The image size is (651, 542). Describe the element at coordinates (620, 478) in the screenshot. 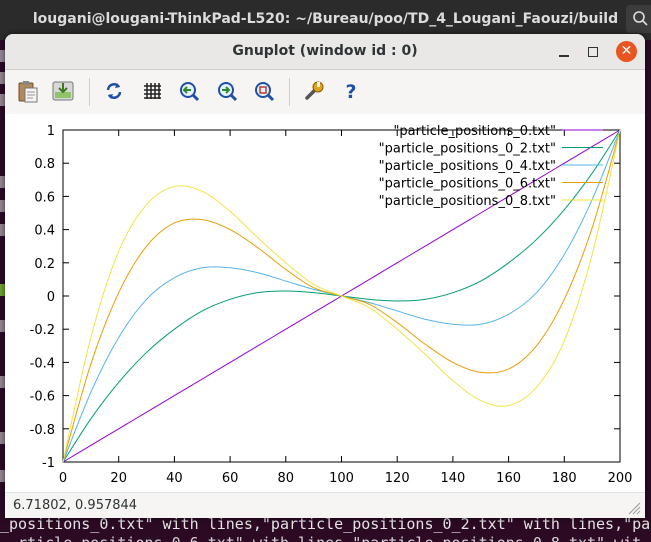

I see `x-tick-label: 200` at that location.